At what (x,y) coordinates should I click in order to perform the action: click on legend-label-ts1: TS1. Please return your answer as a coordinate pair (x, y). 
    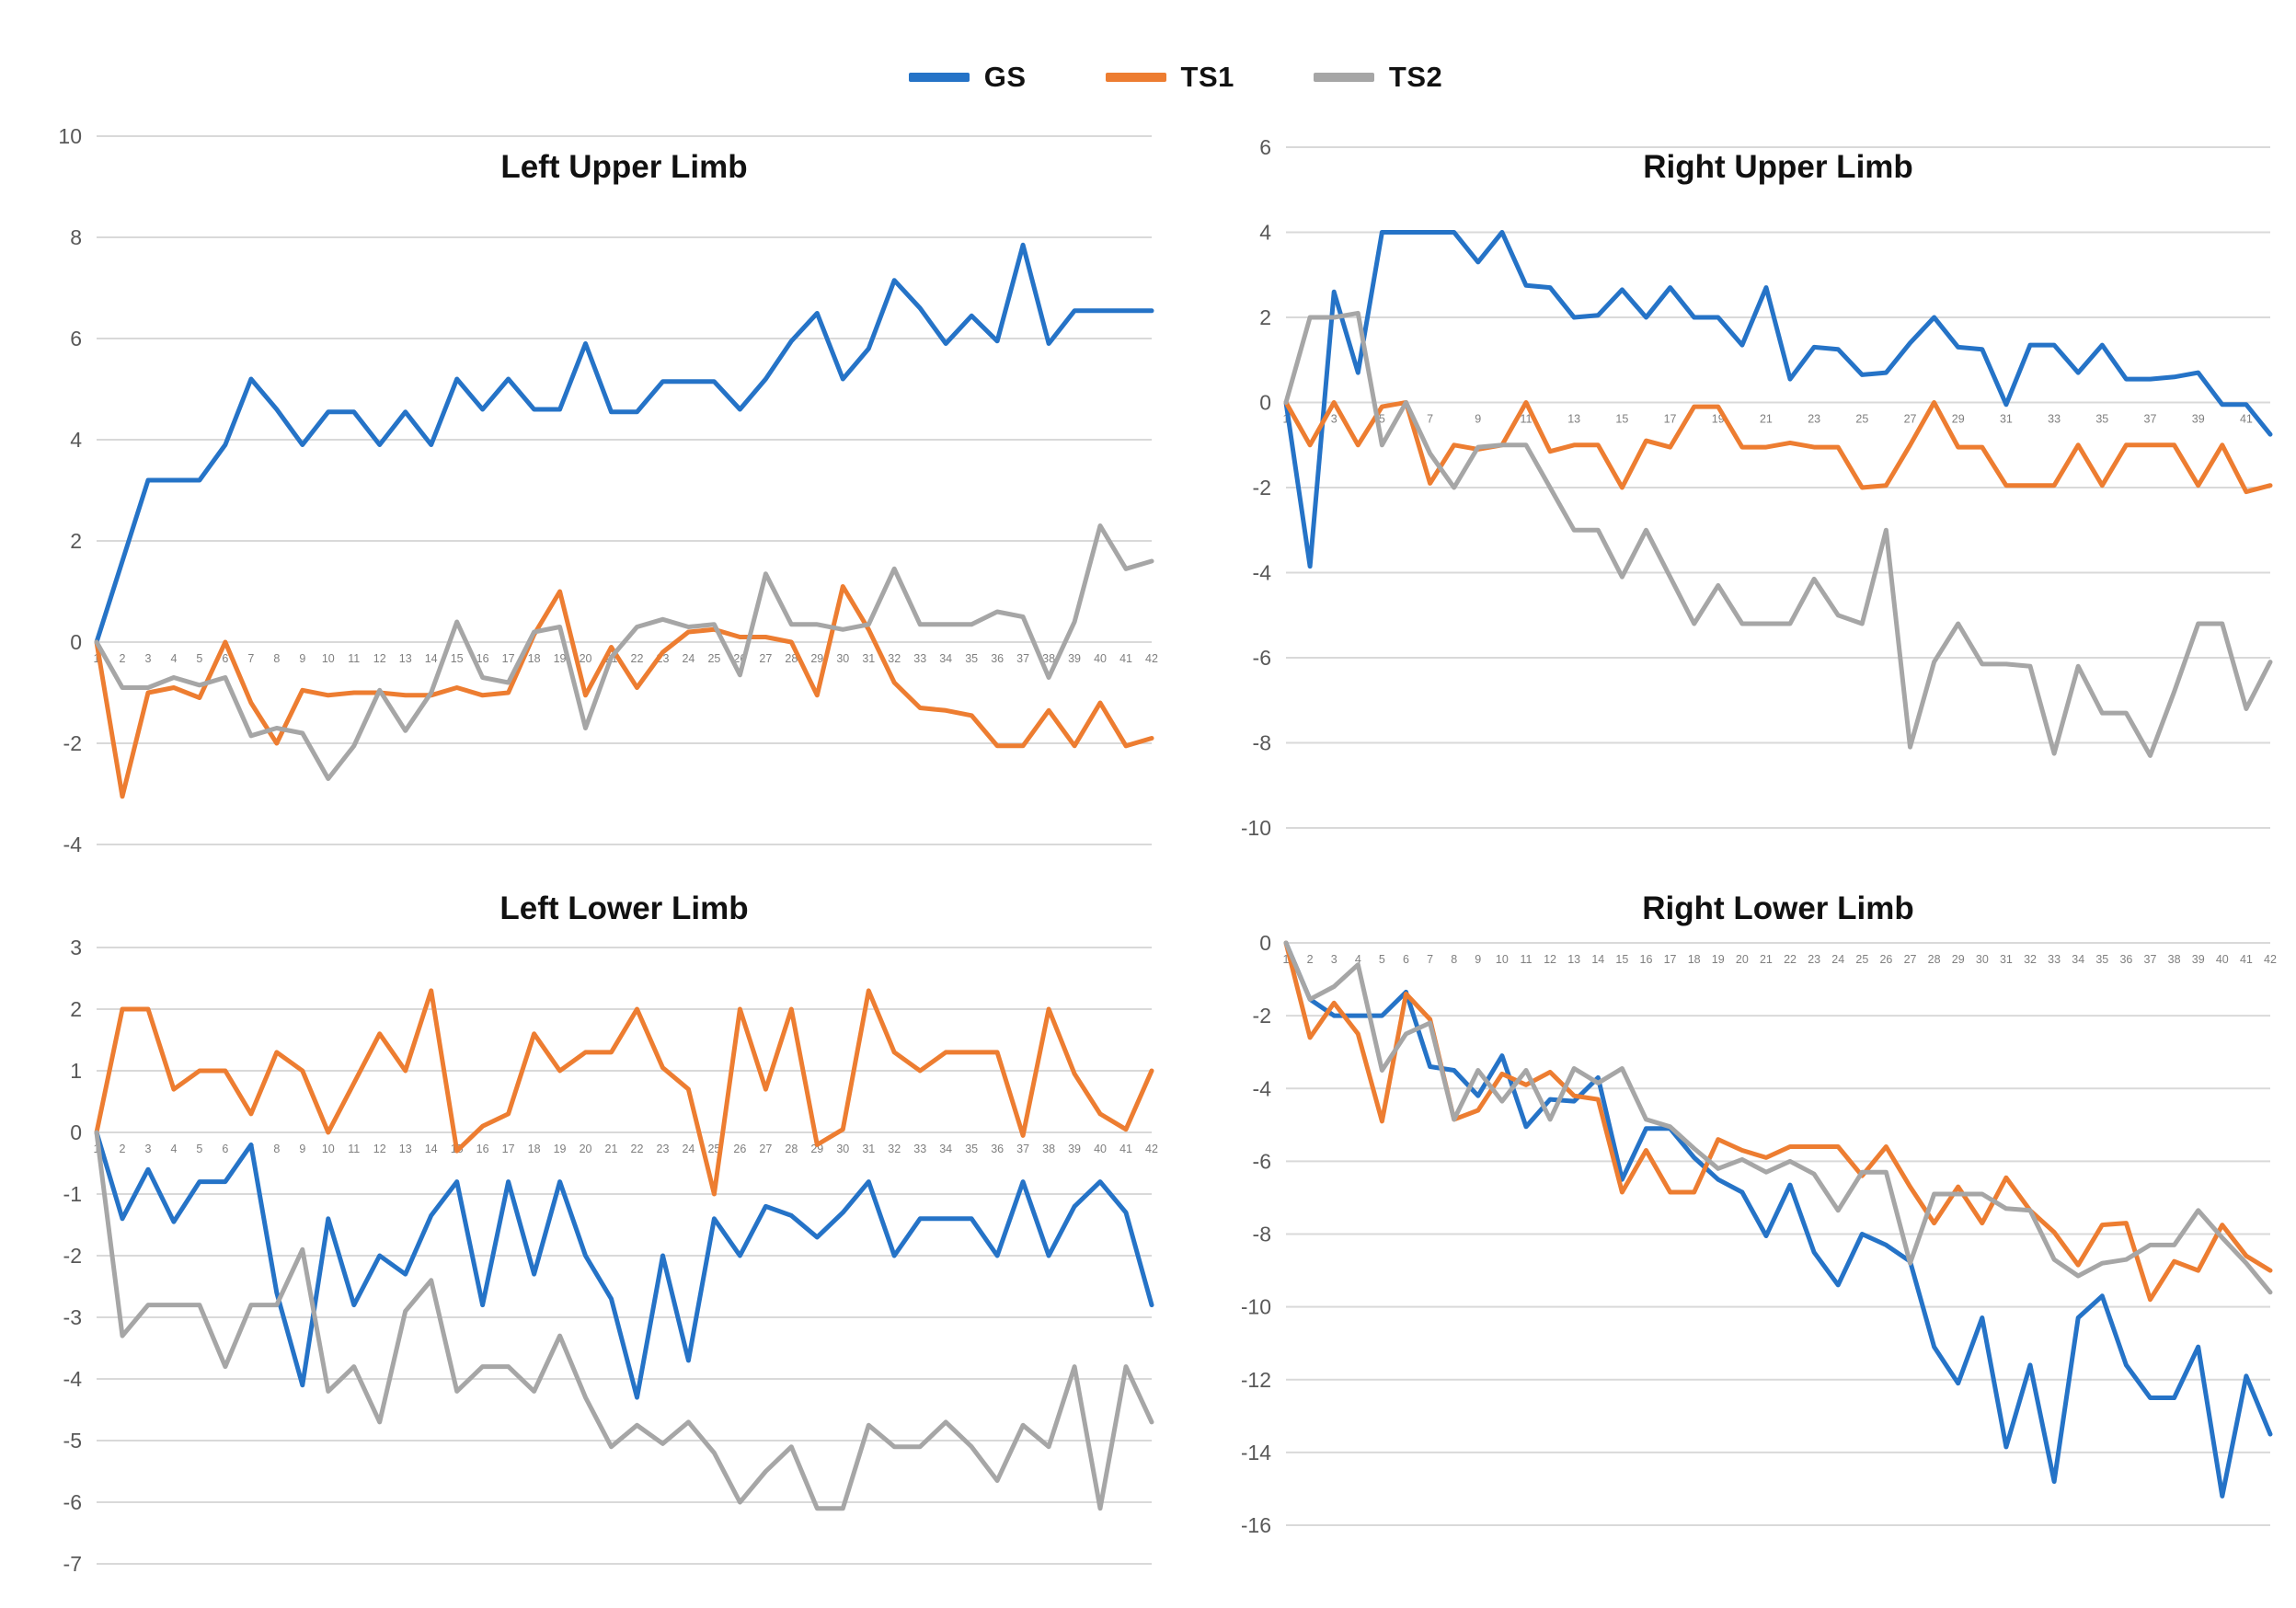
    Looking at the image, I should click on (1207, 77).